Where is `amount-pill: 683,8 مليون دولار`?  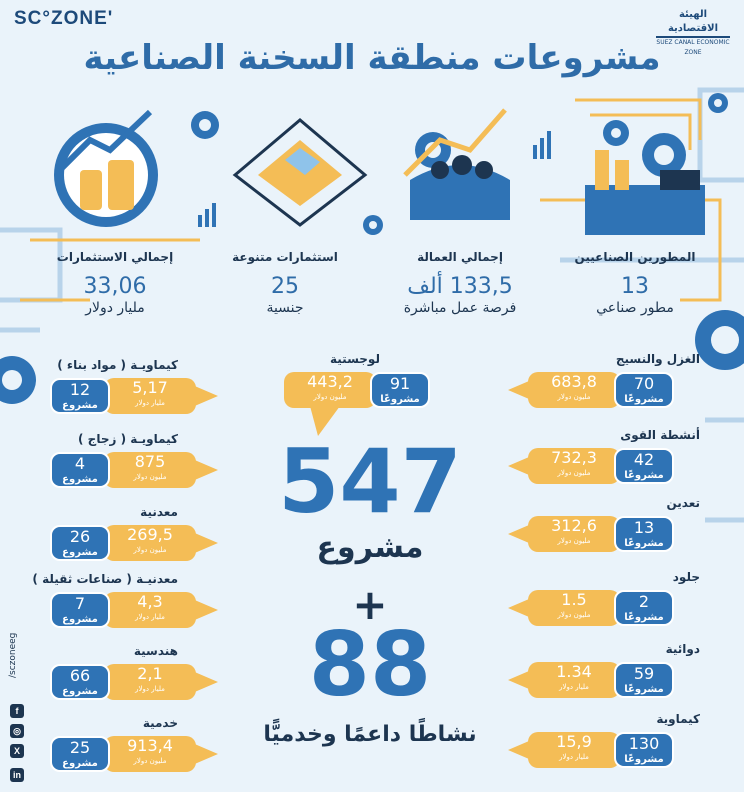 amount-pill: 683,8 مليون دولار is located at coordinates (574, 390).